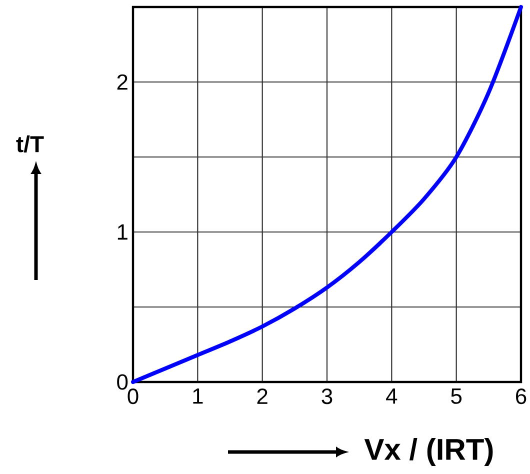  Describe the element at coordinates (30, 144) in the screenshot. I see `y-axis-title: t/T` at that location.